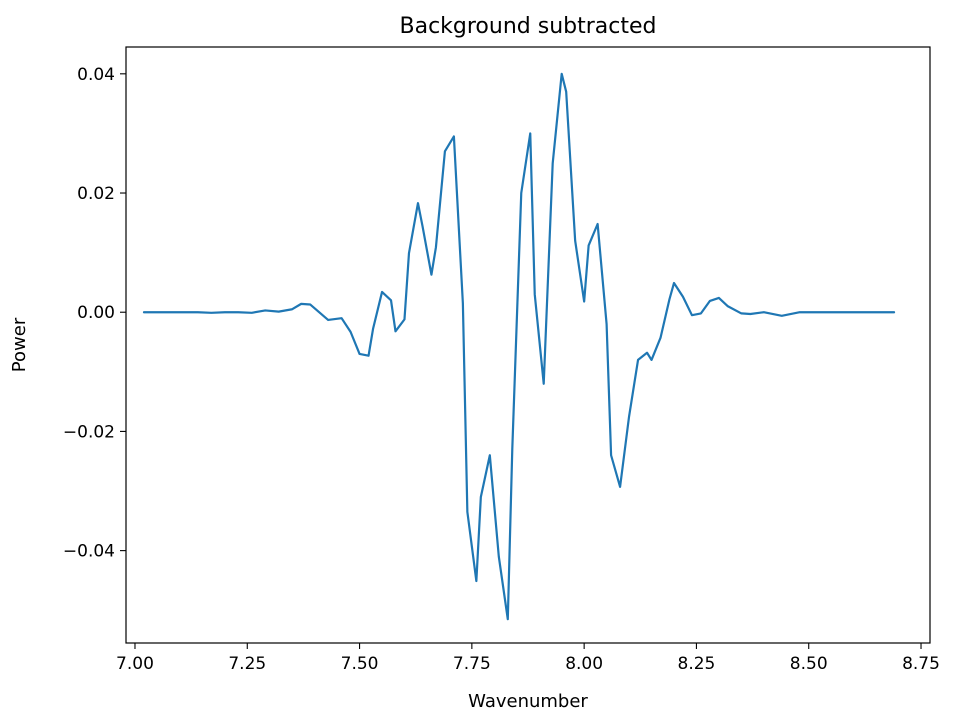 The width and height of the screenshot is (954, 720). Describe the element at coordinates (697, 664) in the screenshot. I see `x-tick-label: 8.25` at that location.